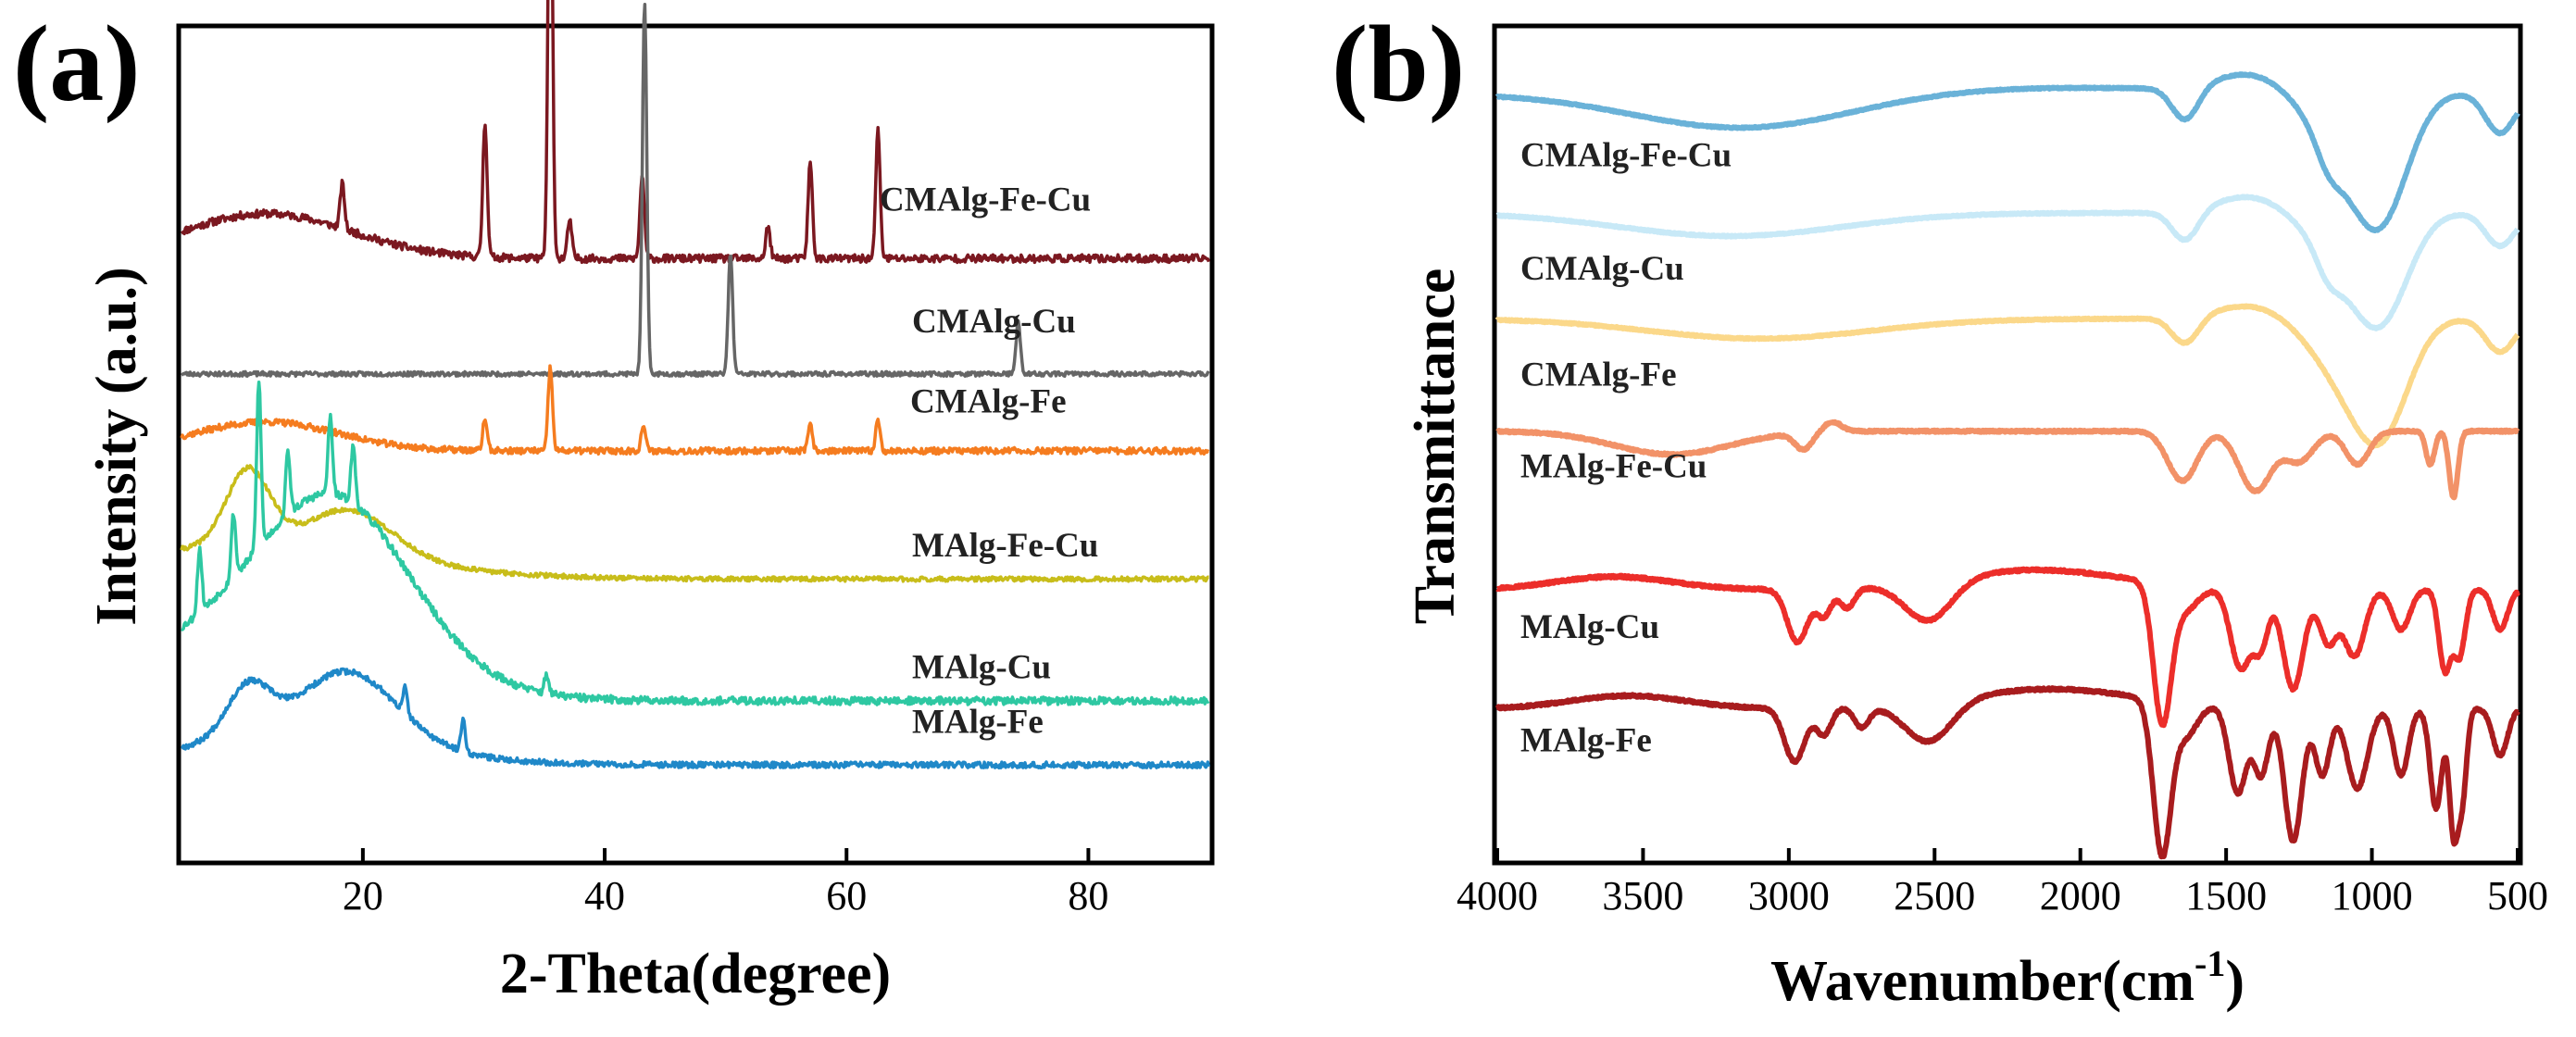 The height and width of the screenshot is (1037, 2576). Describe the element at coordinates (1088, 896) in the screenshot. I see `xrd-x-tick-label: 80` at that location.